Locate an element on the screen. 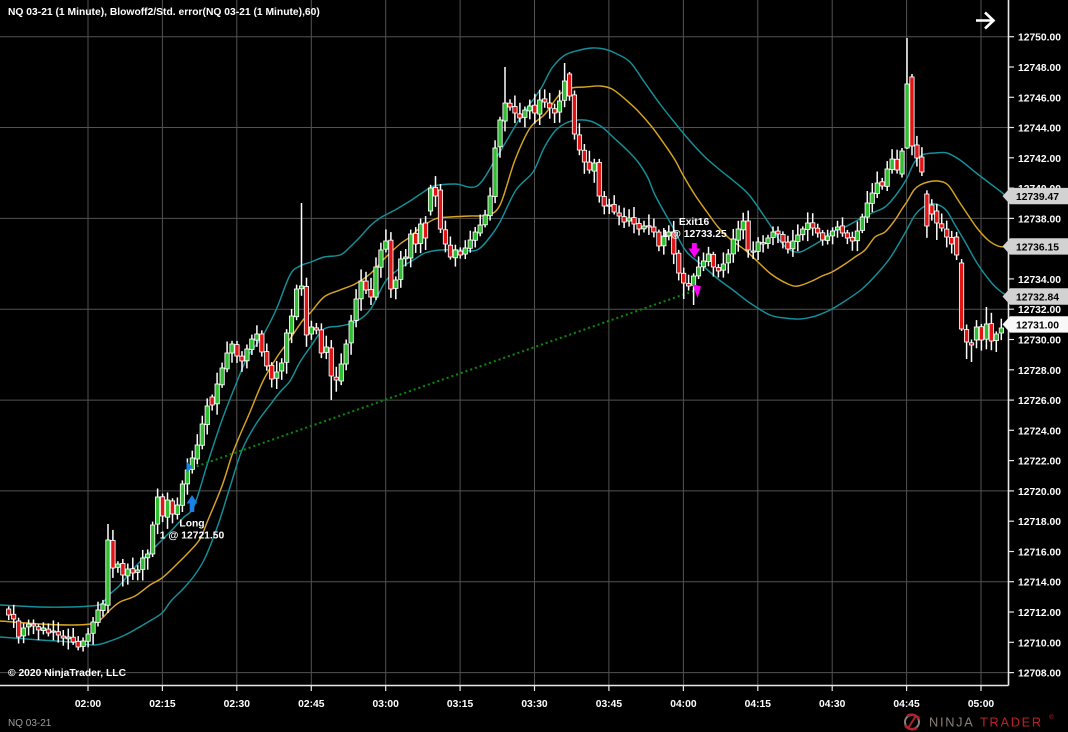  svg-text: 03:45 is located at coordinates (609, 704).